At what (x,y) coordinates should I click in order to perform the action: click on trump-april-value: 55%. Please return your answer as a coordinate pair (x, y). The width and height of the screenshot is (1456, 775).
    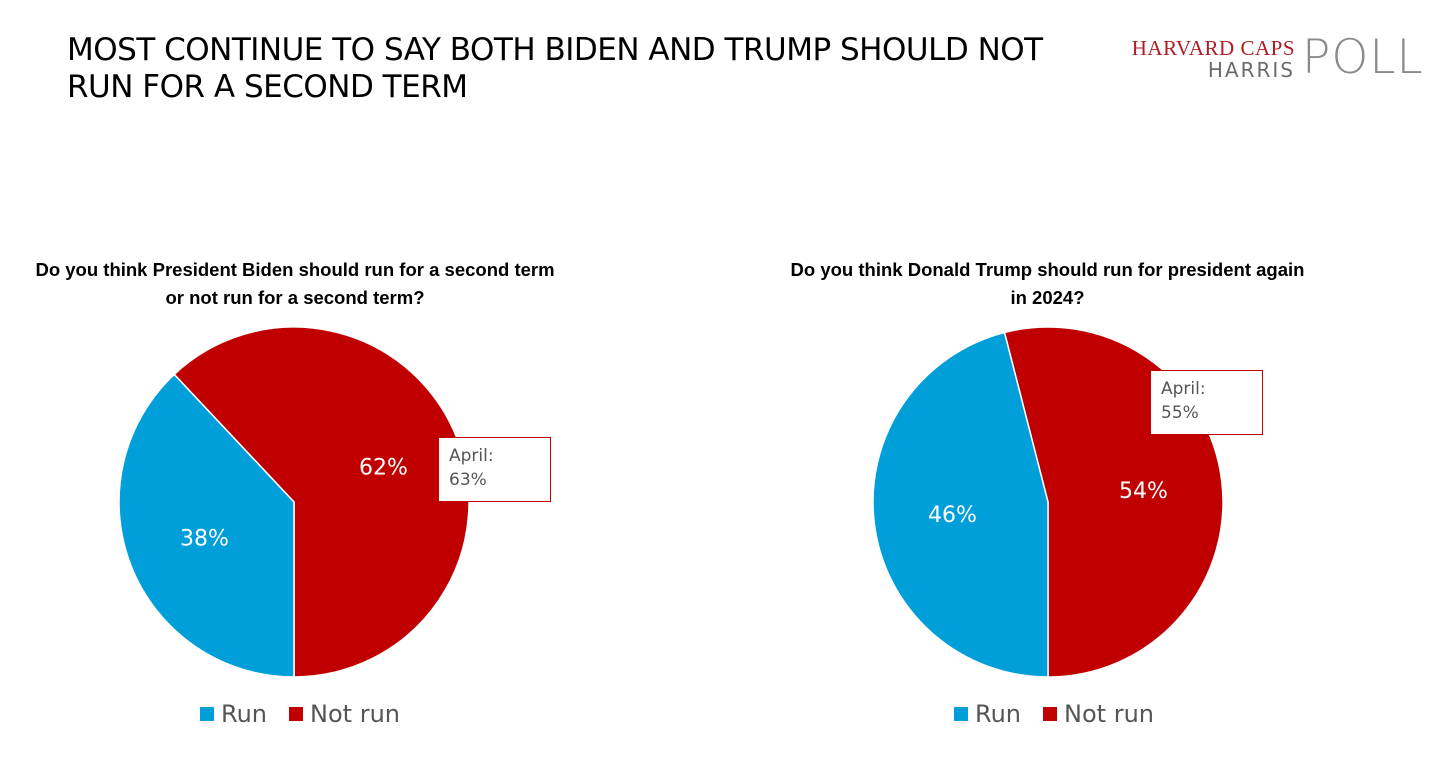
    Looking at the image, I should click on (1180, 413).